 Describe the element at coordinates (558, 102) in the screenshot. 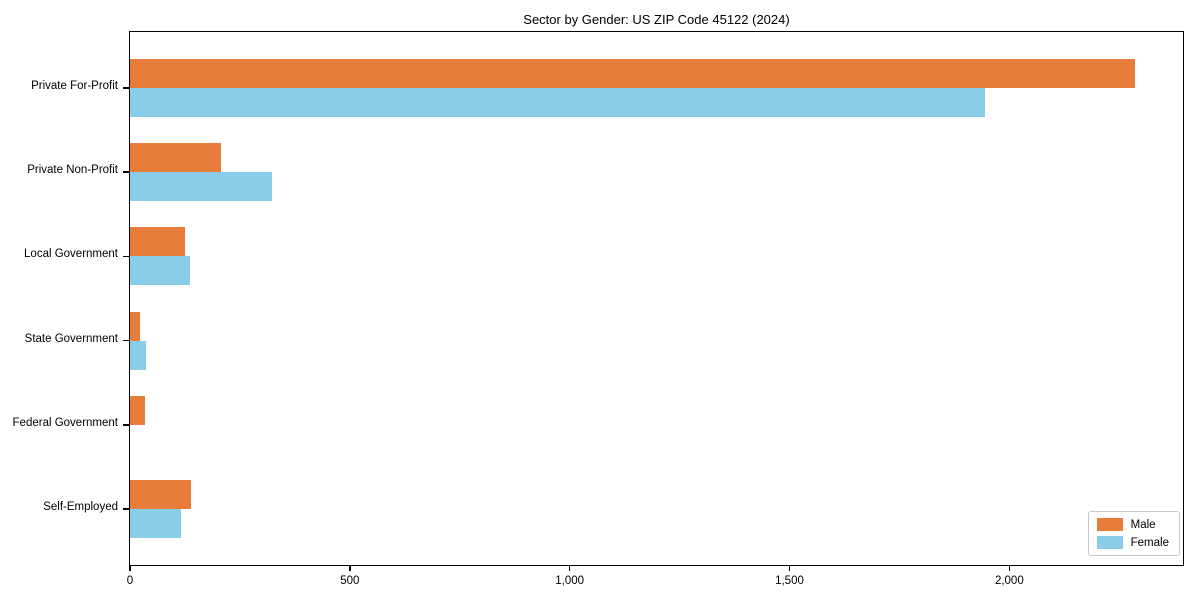

I see `bar-female-private-for-profit` at that location.